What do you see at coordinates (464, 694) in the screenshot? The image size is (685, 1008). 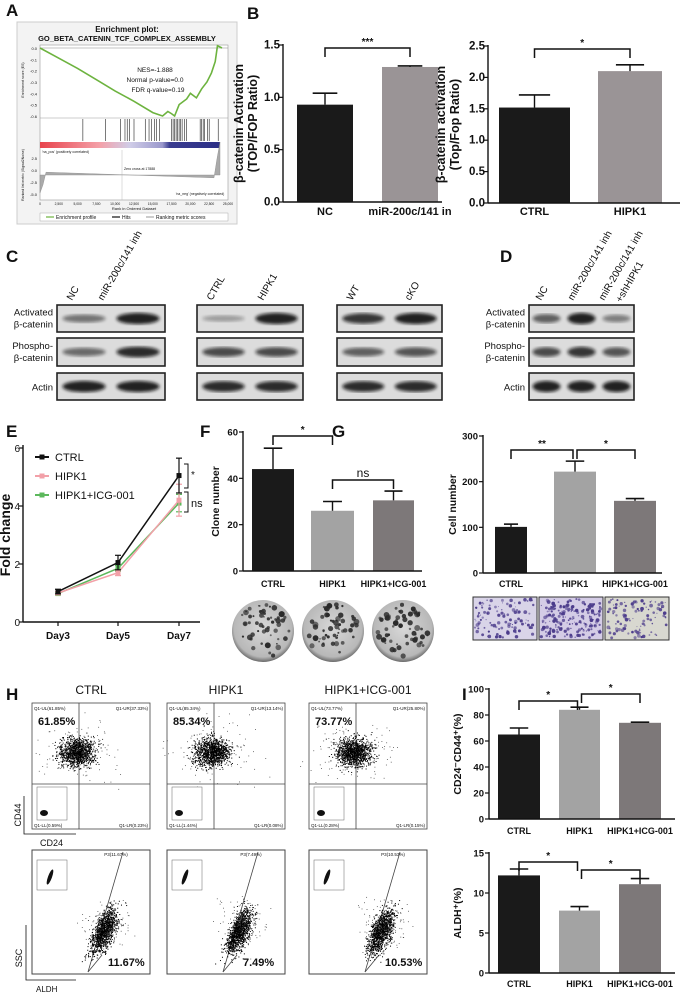 I see `panel-label-i: I` at bounding box center [464, 694].